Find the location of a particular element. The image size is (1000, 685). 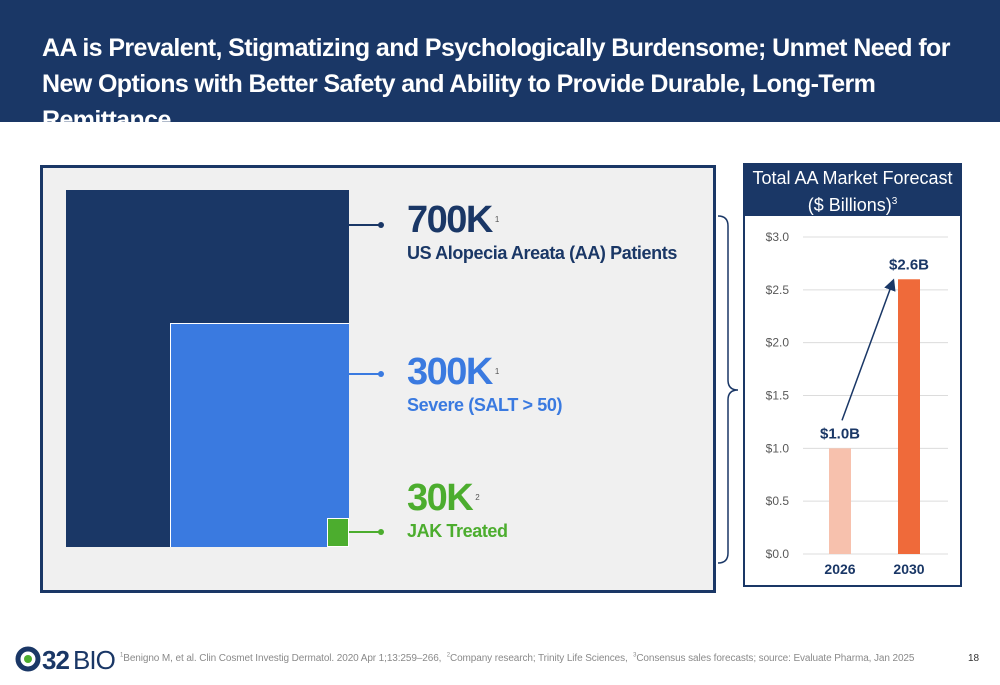

connector-700k-dot is located at coordinates (381, 225).